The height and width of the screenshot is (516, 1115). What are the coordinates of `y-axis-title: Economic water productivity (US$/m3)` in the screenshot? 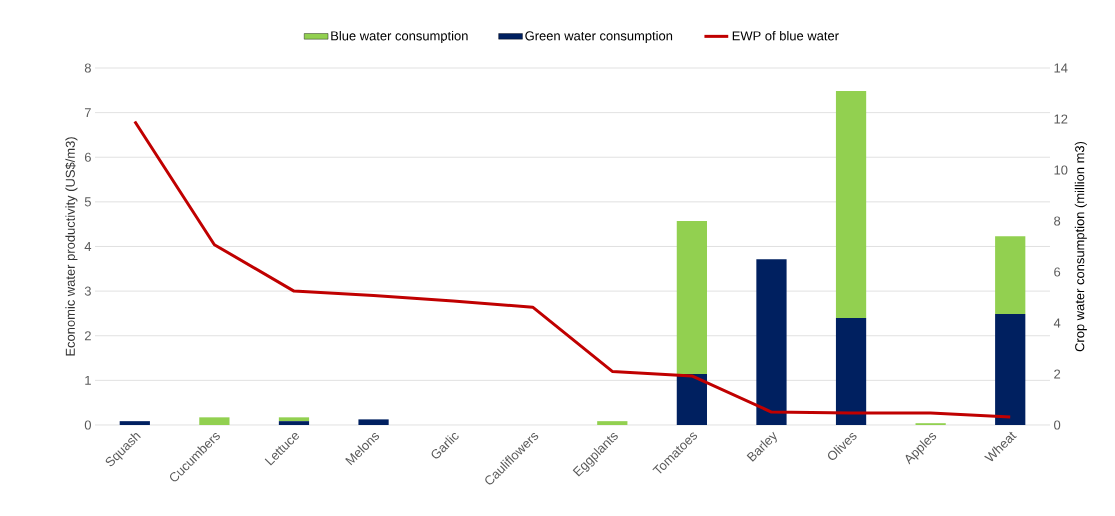 It's located at (71, 246).